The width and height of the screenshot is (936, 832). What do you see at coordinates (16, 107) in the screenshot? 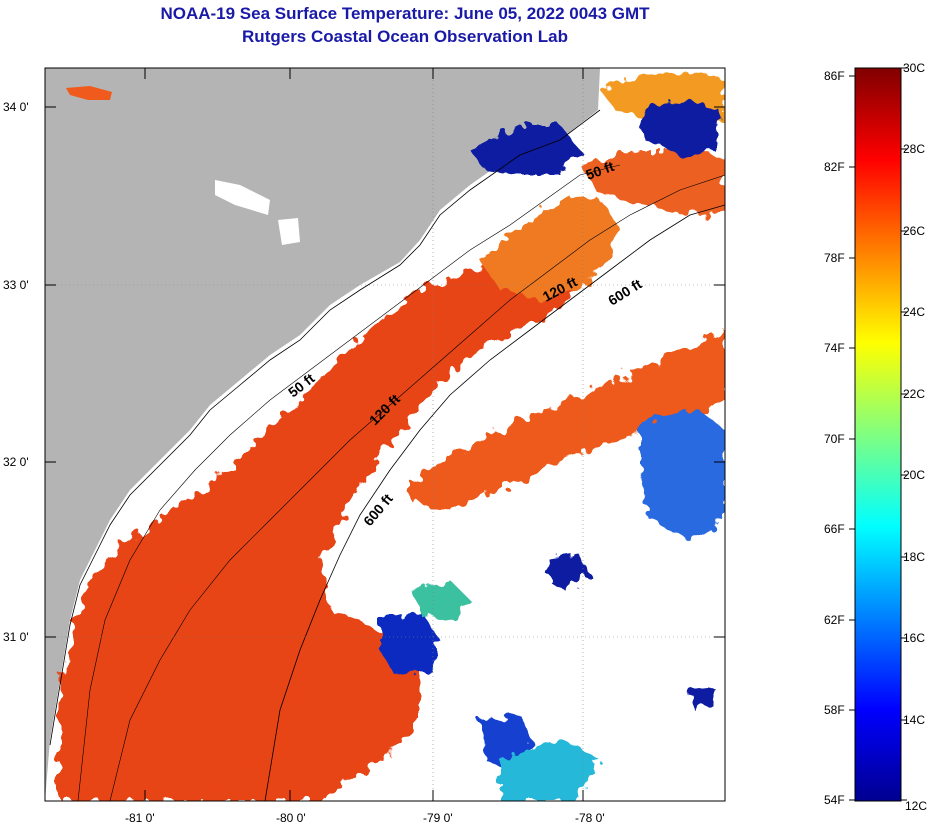
I see `lat-tick-label: 34 0'` at bounding box center [16, 107].